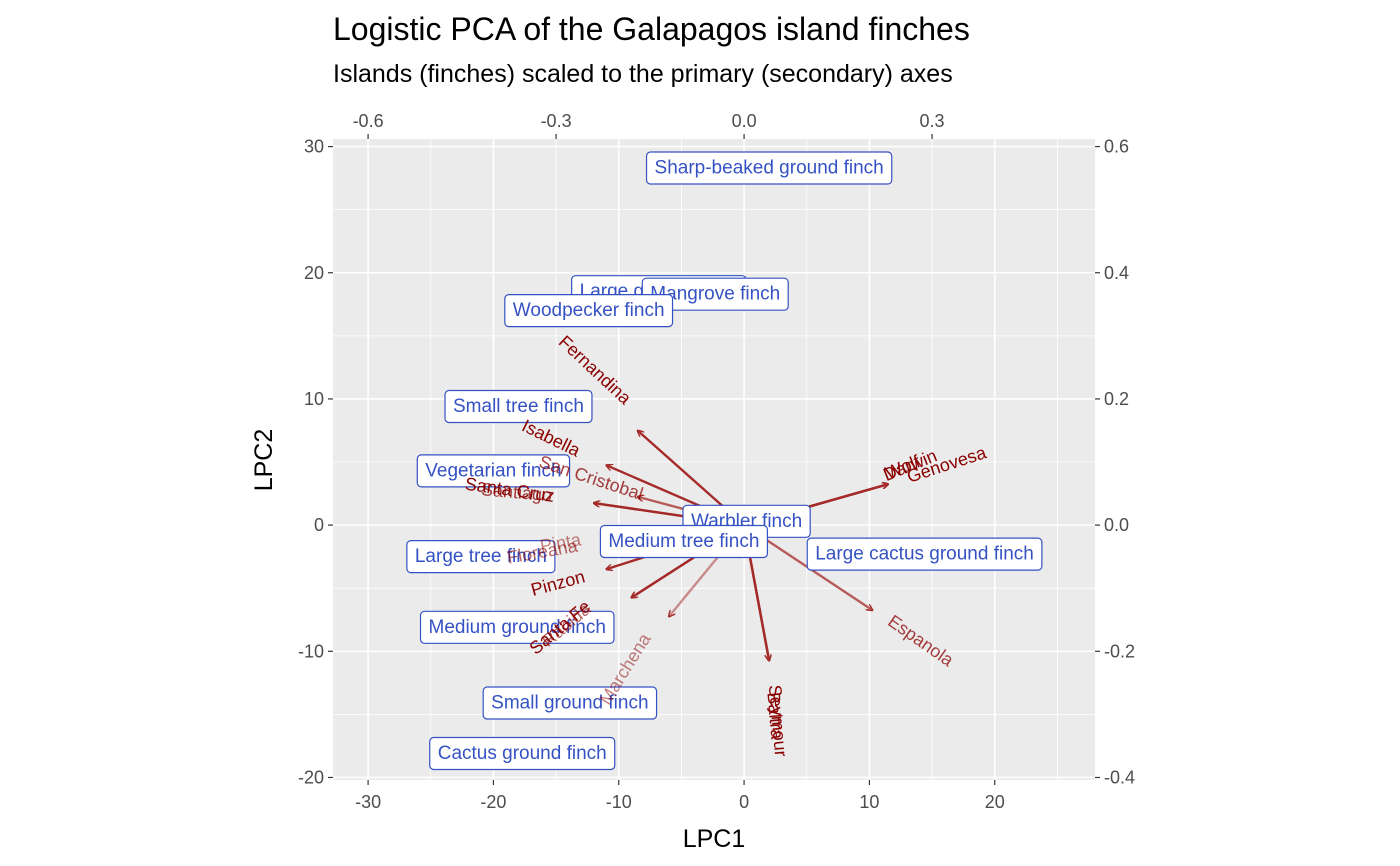 The height and width of the screenshot is (866, 1400). I want to click on x2-tick-label: -0.3, so click(556, 121).